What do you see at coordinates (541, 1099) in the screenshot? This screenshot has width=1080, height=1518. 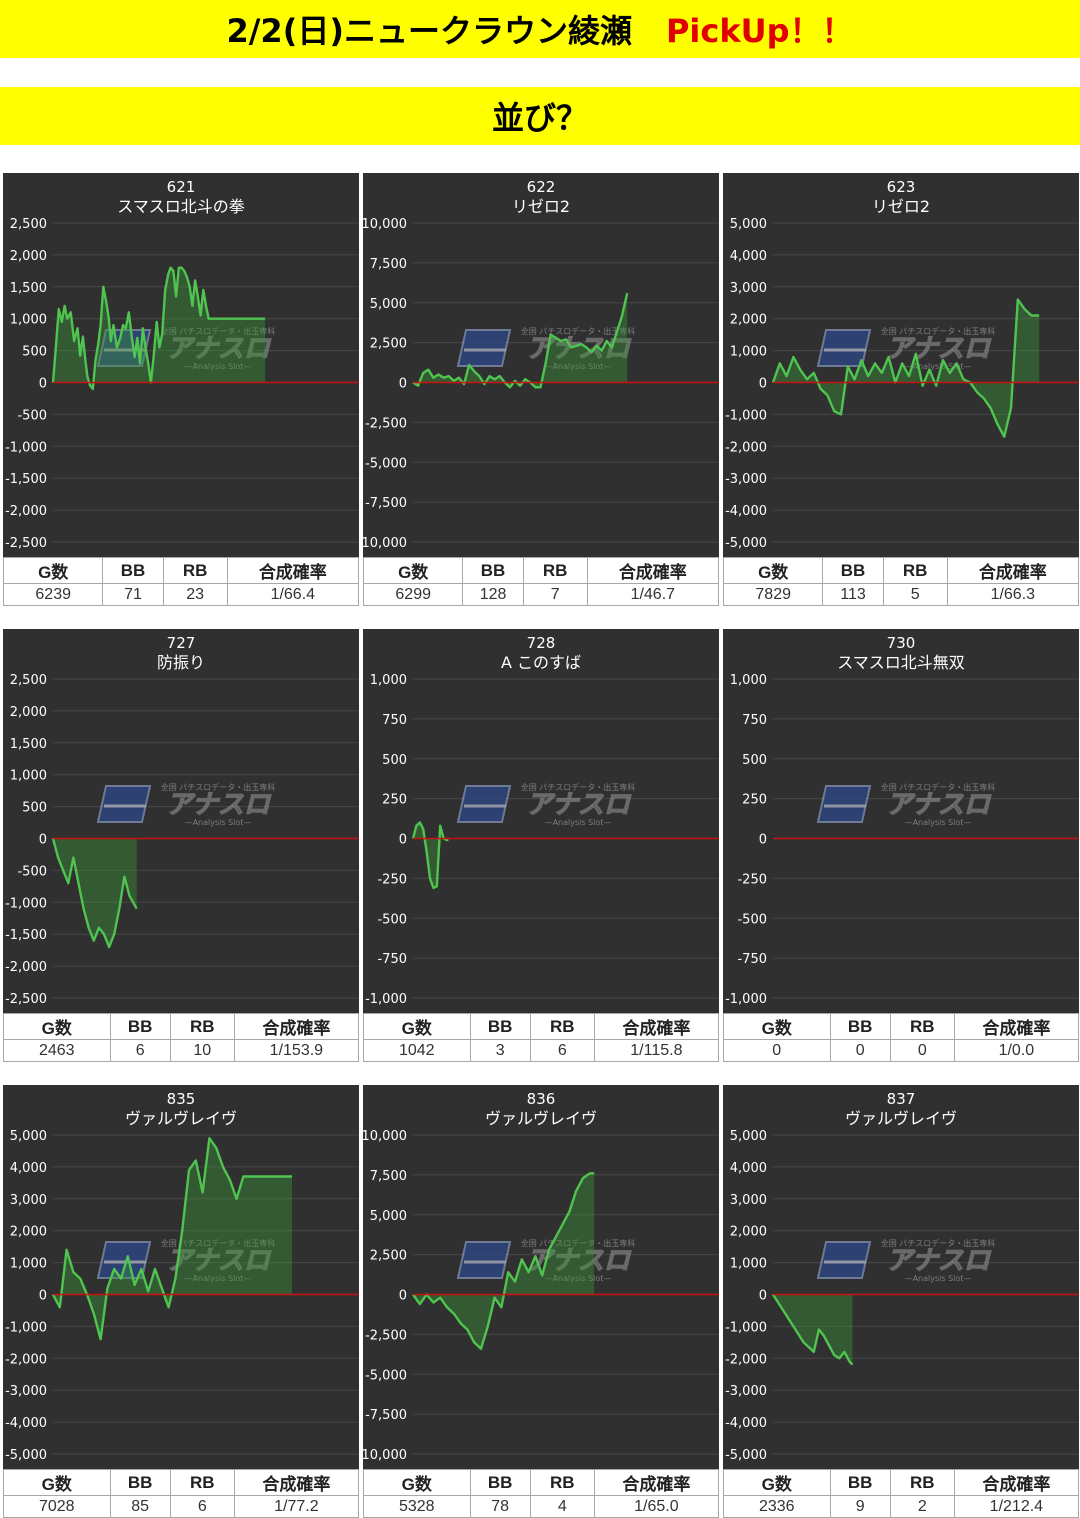 I see `machine-number: 836` at bounding box center [541, 1099].